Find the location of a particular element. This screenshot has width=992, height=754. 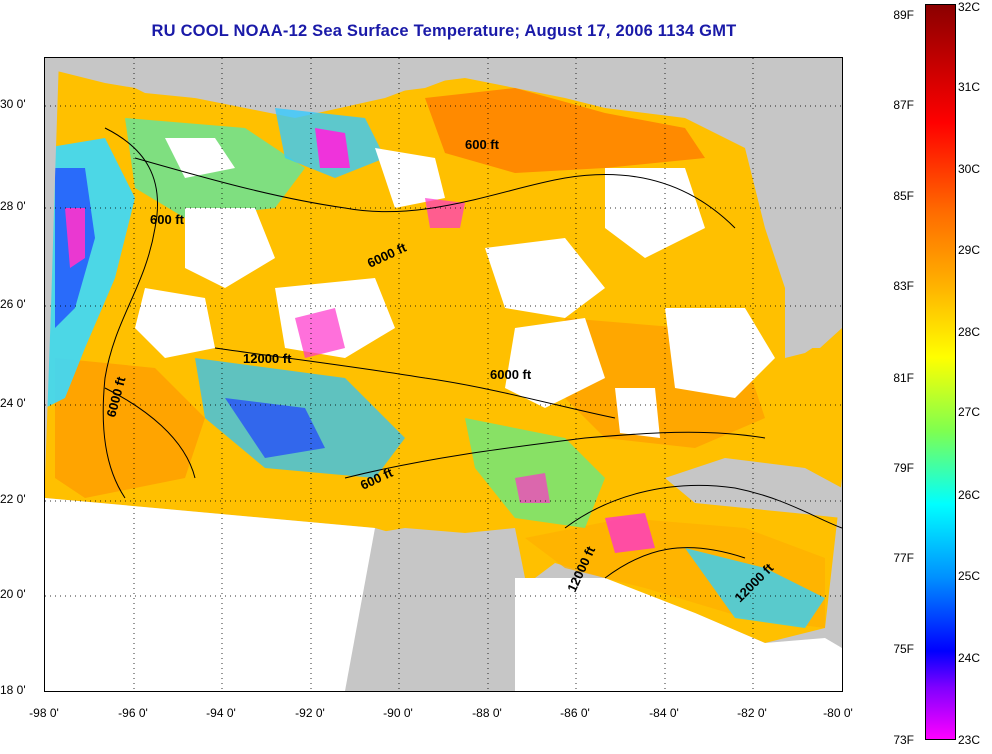

warm-region-north is located at coordinates (565, 130).